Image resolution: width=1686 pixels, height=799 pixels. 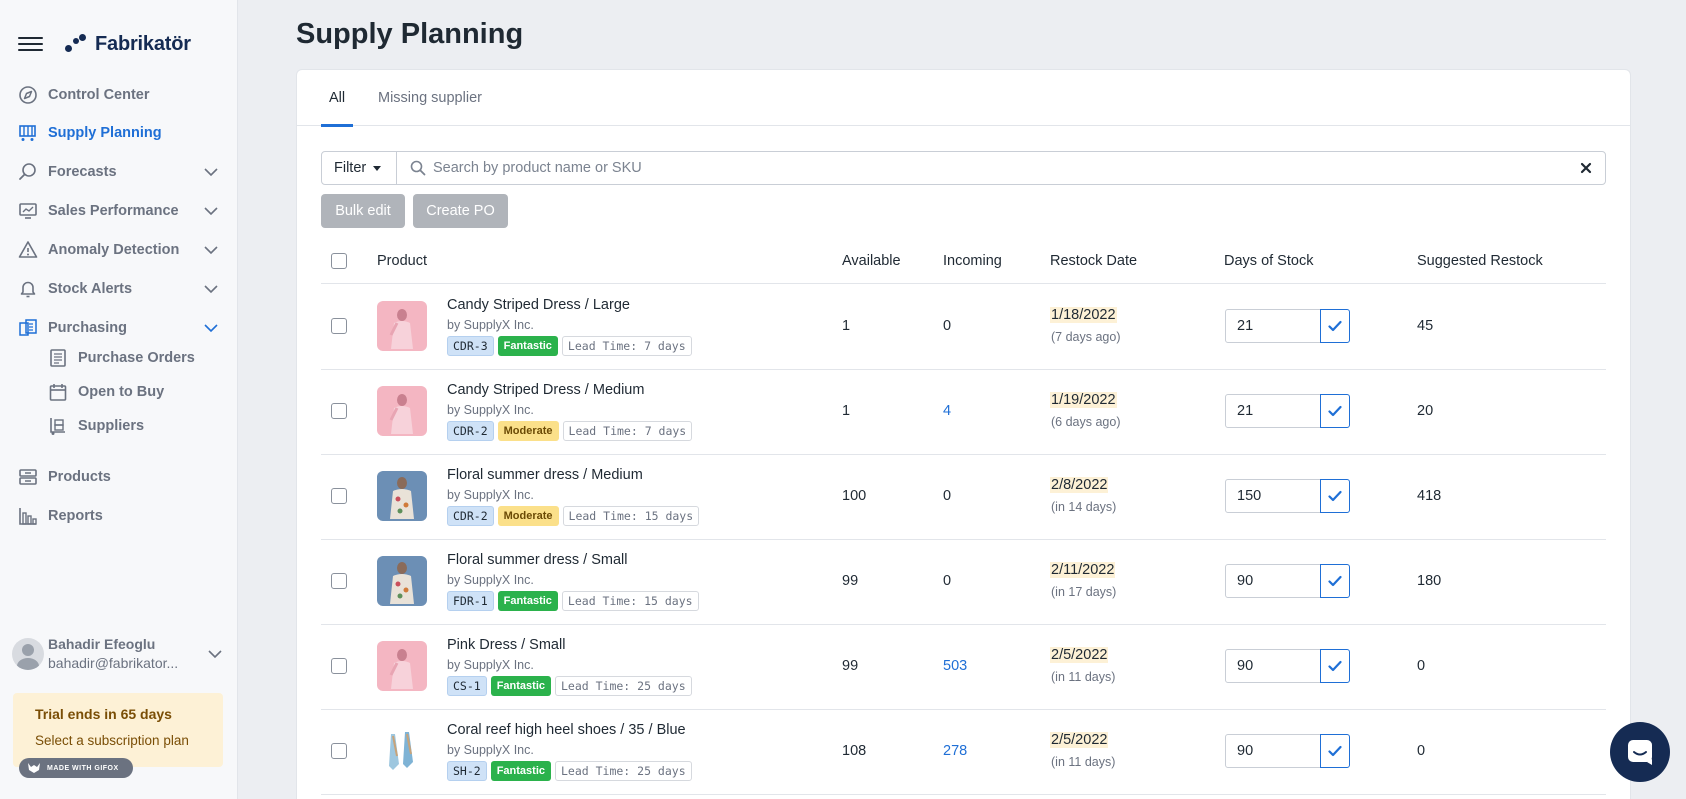 I want to click on avatar, so click(x=28, y=654).